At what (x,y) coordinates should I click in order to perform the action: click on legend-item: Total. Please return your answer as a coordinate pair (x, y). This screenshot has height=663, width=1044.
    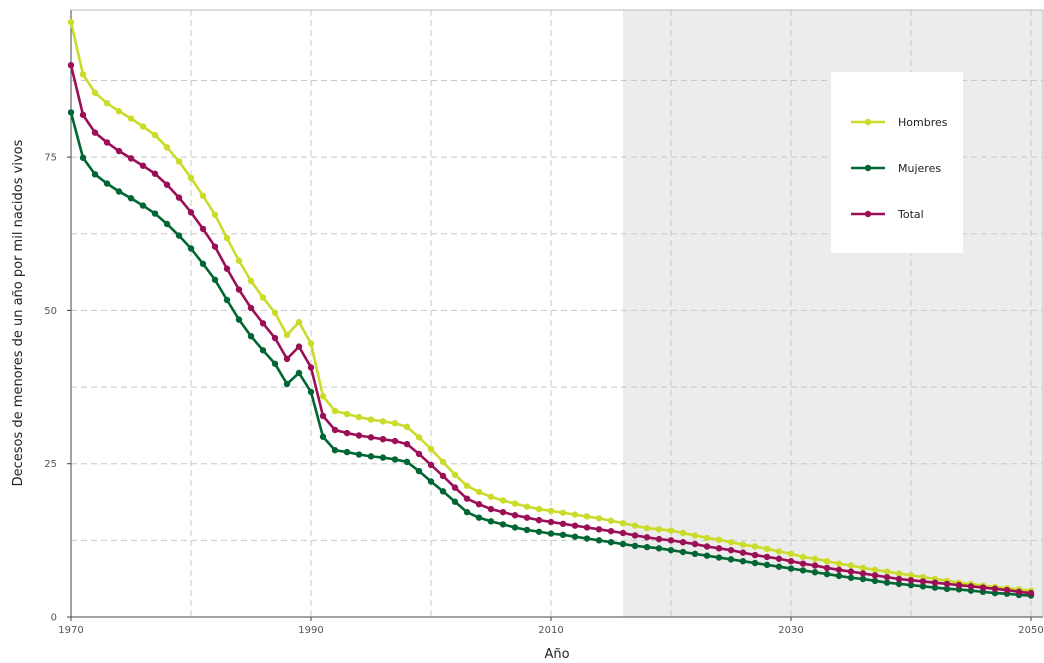
    Looking at the image, I should click on (887, 214).